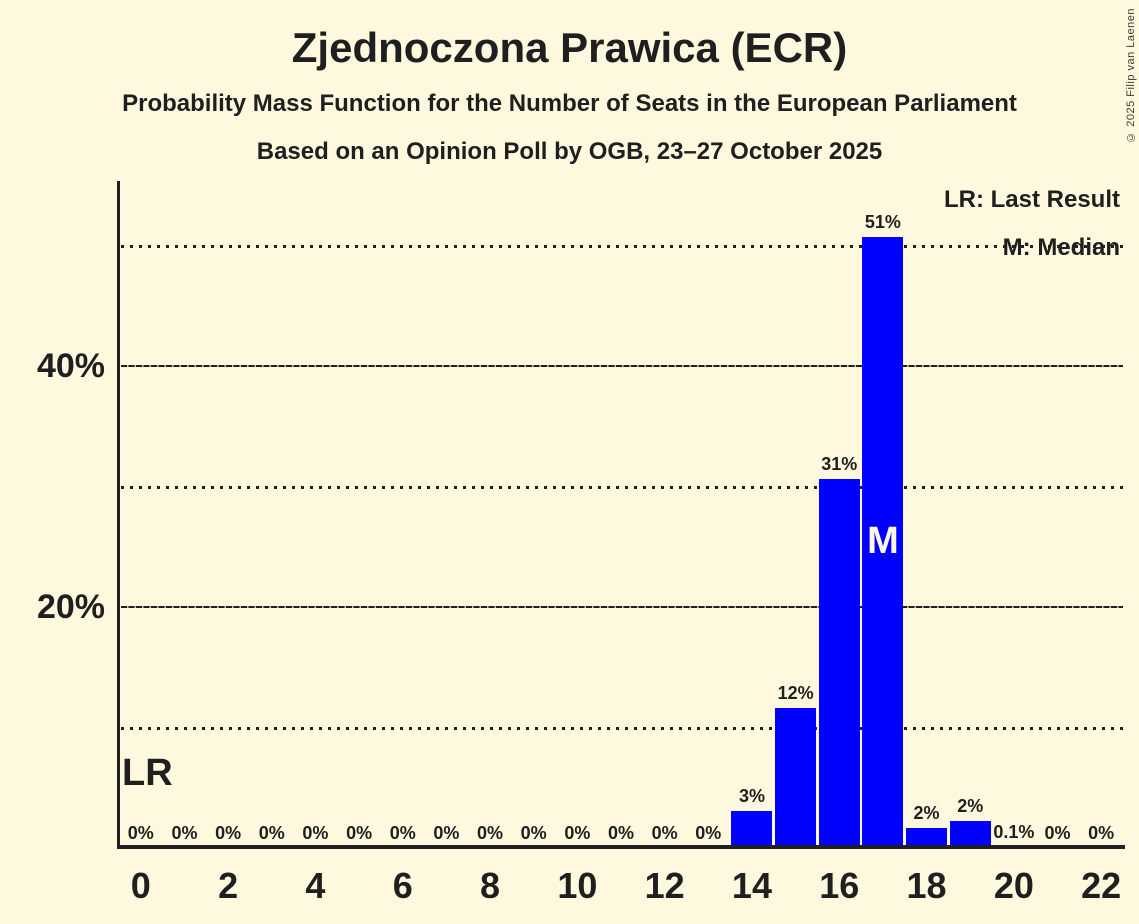 This screenshot has height=924, width=1139. Describe the element at coordinates (839, 885) in the screenshot. I see `x-tick-16: 16` at that location.